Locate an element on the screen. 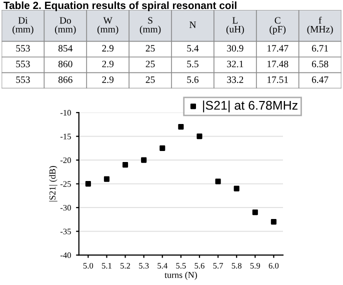  x-tick-label: 5.9 is located at coordinates (255, 265).